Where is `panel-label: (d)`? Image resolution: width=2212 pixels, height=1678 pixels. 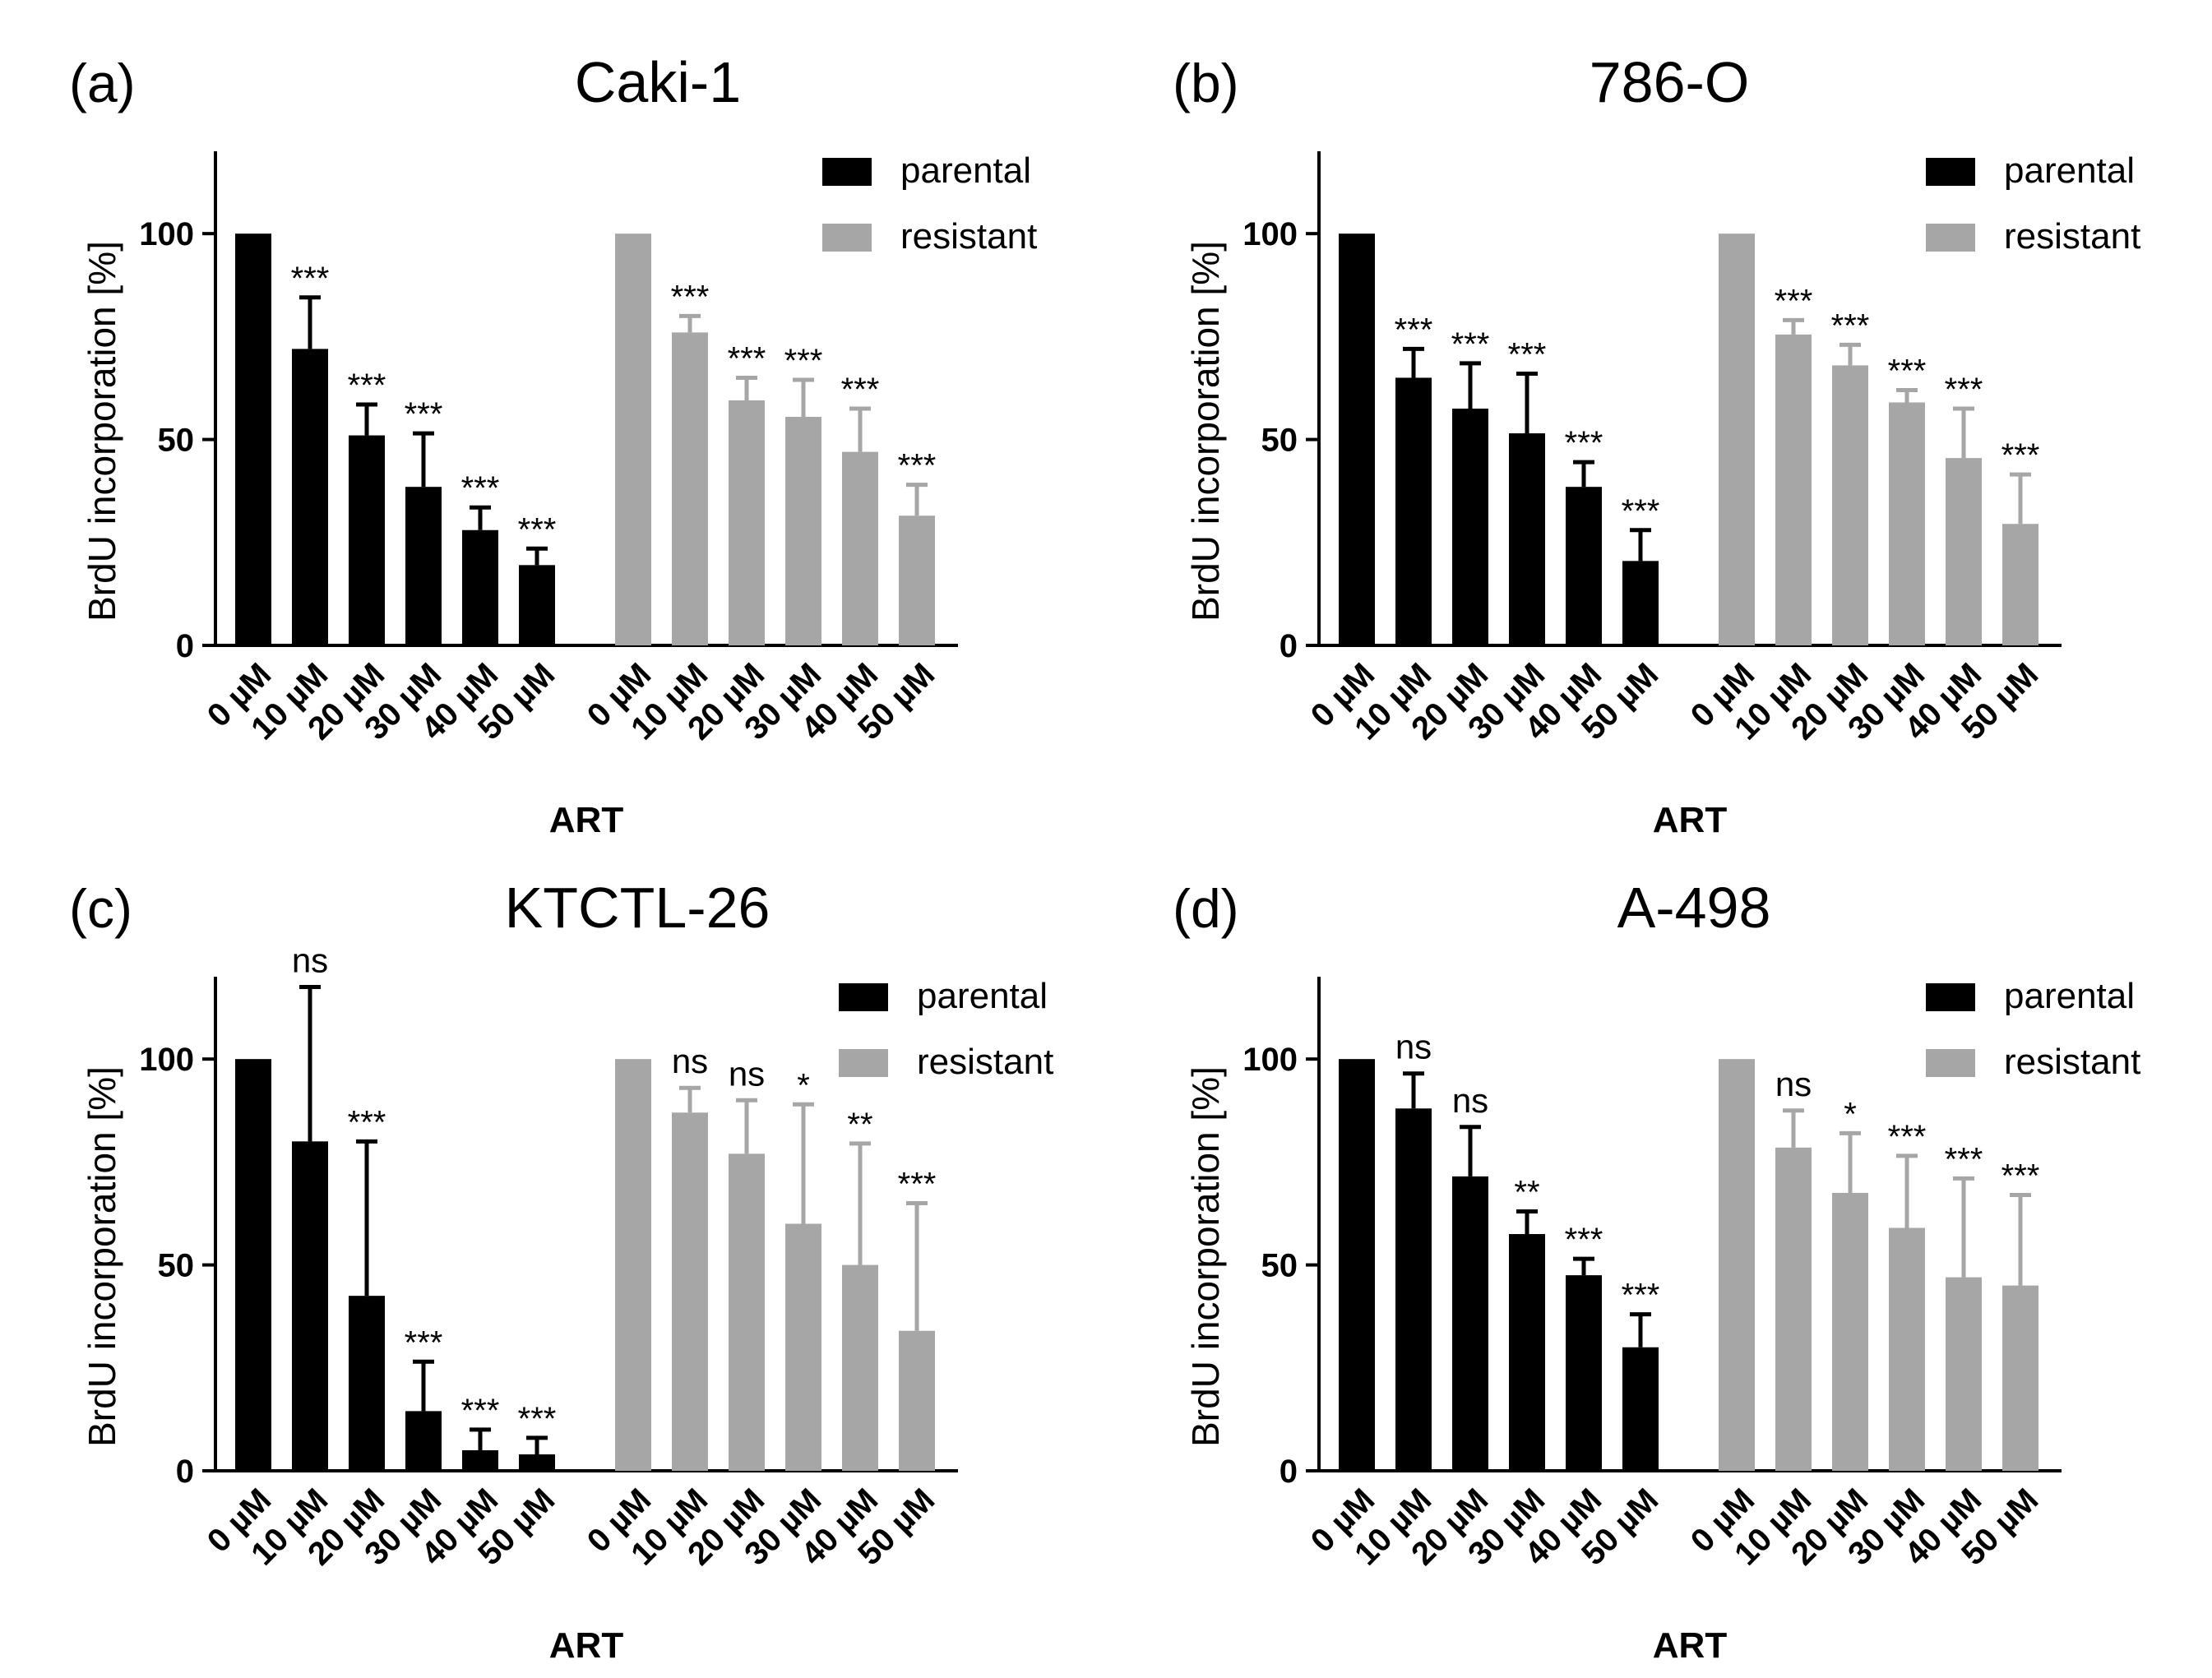 panel-label: (d) is located at coordinates (1206, 908).